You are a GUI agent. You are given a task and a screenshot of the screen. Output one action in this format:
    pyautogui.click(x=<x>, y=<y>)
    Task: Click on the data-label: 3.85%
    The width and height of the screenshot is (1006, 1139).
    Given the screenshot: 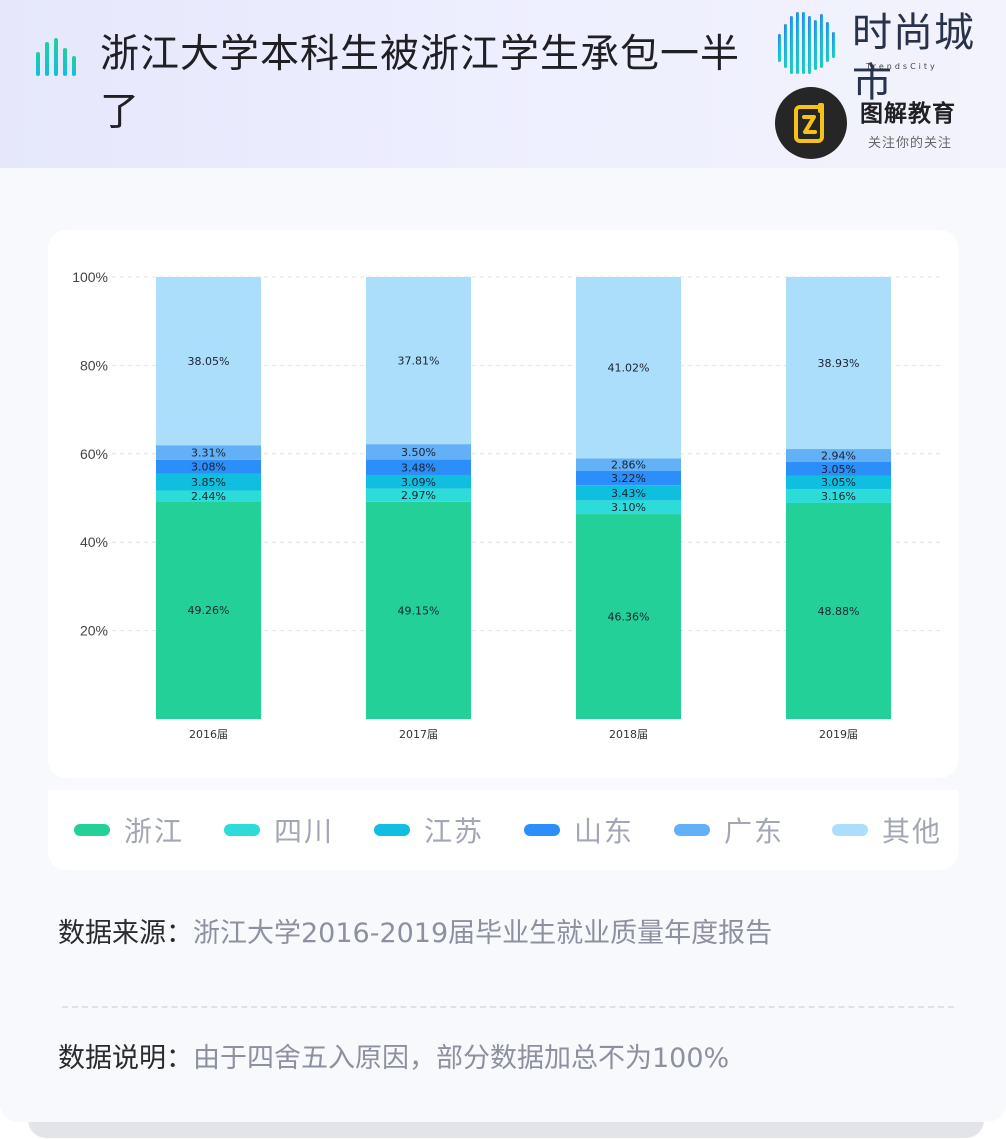 What is the action you would take?
    pyautogui.click(x=208, y=482)
    